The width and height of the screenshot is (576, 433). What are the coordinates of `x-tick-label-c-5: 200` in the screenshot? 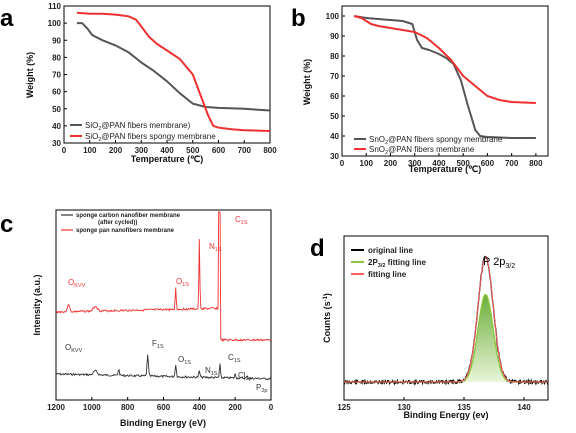 It's located at (235, 407).